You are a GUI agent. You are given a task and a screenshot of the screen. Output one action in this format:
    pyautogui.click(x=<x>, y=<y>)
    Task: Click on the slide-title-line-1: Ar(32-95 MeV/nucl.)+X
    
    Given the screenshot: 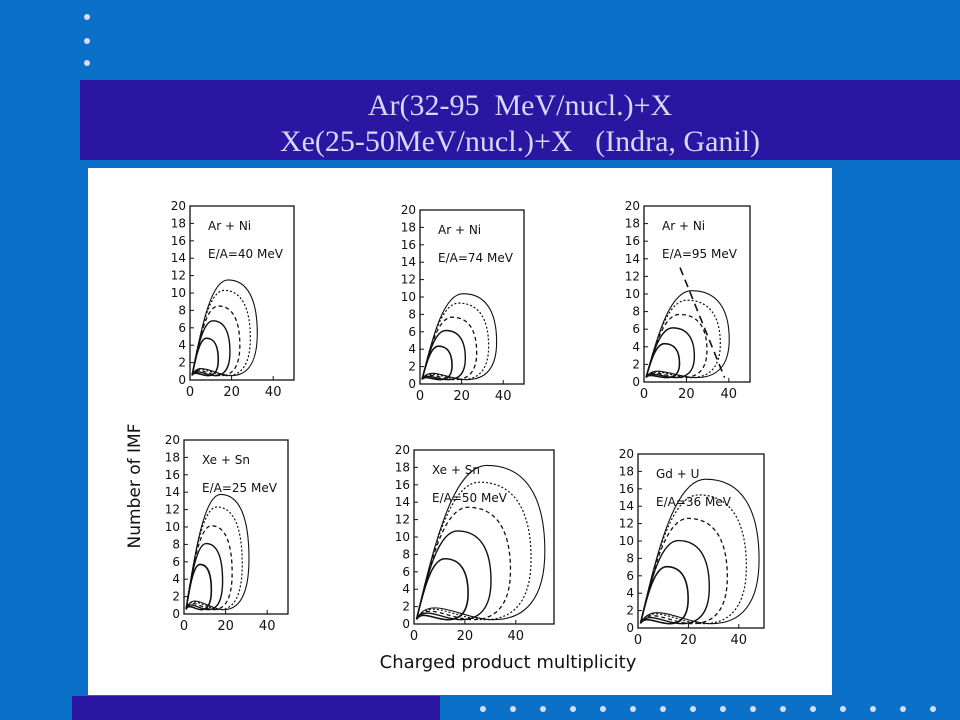 What is the action you would take?
    pyautogui.click(x=520, y=105)
    